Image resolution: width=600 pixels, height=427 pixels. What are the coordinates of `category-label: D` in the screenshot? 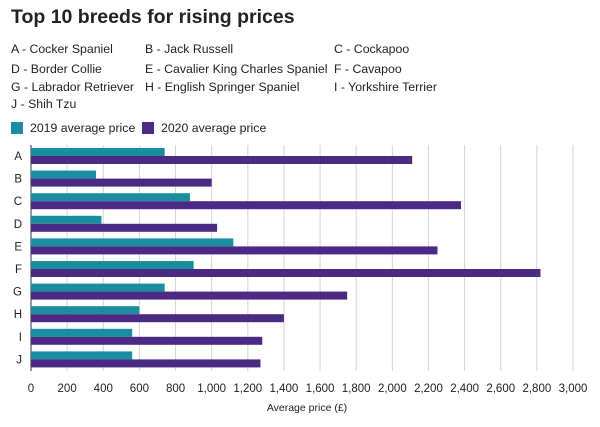 It's located at (18, 225).